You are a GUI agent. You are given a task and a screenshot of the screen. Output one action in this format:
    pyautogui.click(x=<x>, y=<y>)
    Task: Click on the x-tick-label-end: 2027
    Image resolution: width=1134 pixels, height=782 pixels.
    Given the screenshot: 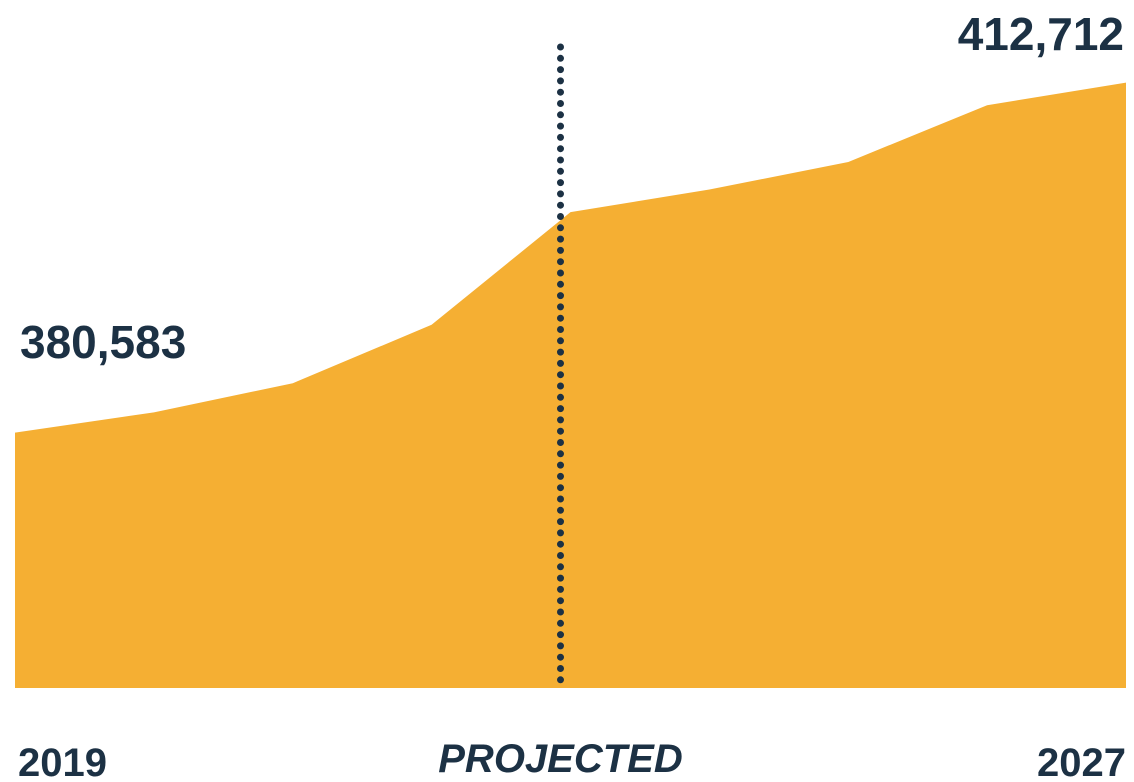 What is the action you would take?
    pyautogui.click(x=1081, y=761)
    